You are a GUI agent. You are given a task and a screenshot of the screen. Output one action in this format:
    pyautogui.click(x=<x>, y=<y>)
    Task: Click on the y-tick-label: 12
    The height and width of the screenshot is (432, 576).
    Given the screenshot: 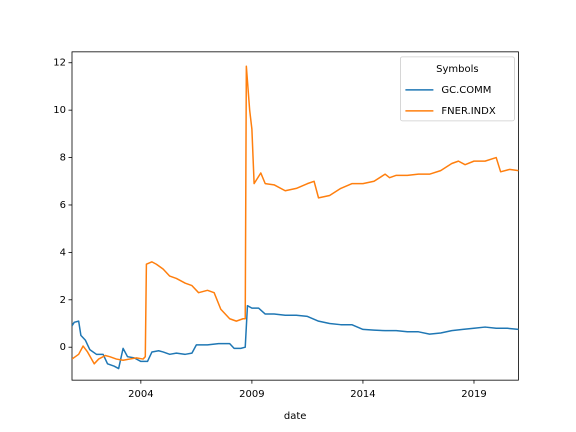 What is the action you would take?
    pyautogui.click(x=59, y=63)
    